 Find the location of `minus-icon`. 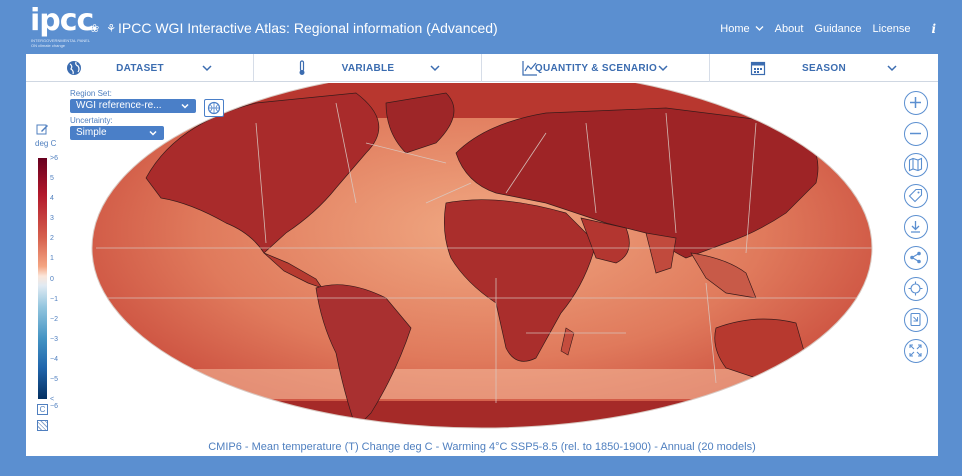

minus-icon is located at coordinates (915, 133).